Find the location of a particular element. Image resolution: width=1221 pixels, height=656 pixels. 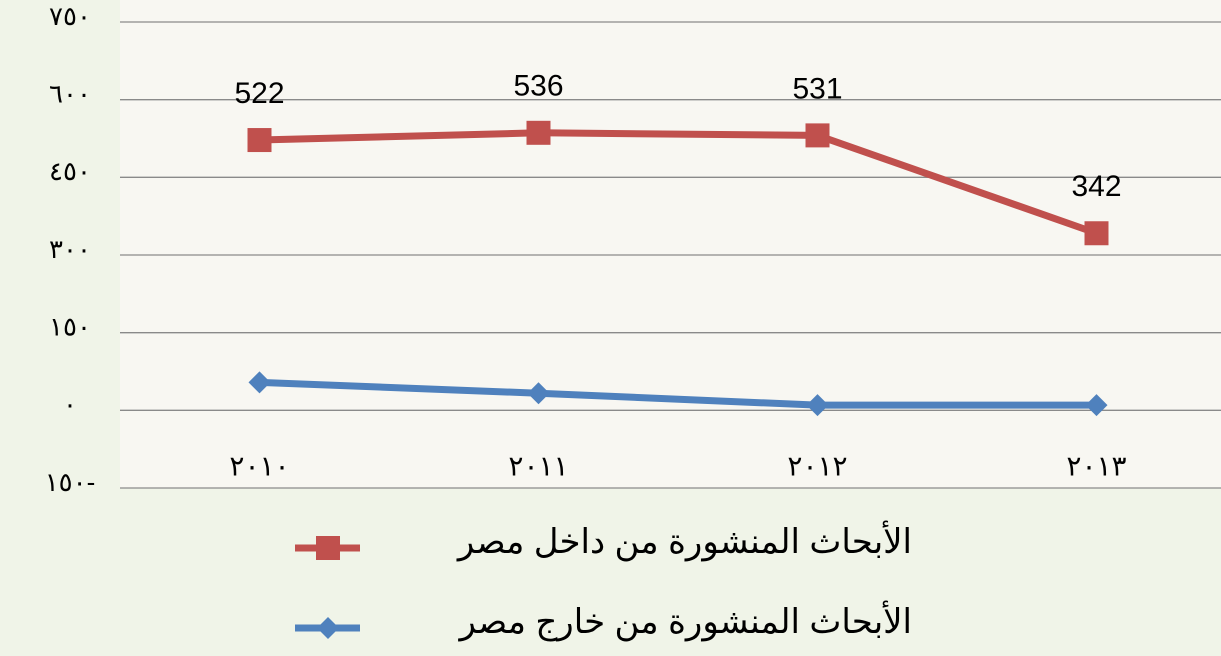

x-tick-label: ٢٠١٣ is located at coordinates (1096, 465).